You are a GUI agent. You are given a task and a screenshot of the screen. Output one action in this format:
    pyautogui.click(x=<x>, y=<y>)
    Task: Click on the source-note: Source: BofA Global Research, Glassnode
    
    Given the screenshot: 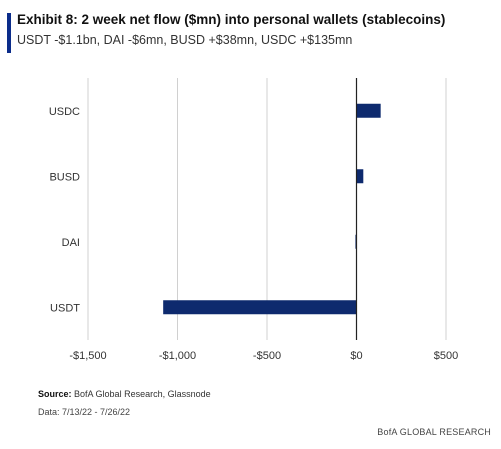 What is the action you would take?
    pyautogui.click(x=124, y=394)
    